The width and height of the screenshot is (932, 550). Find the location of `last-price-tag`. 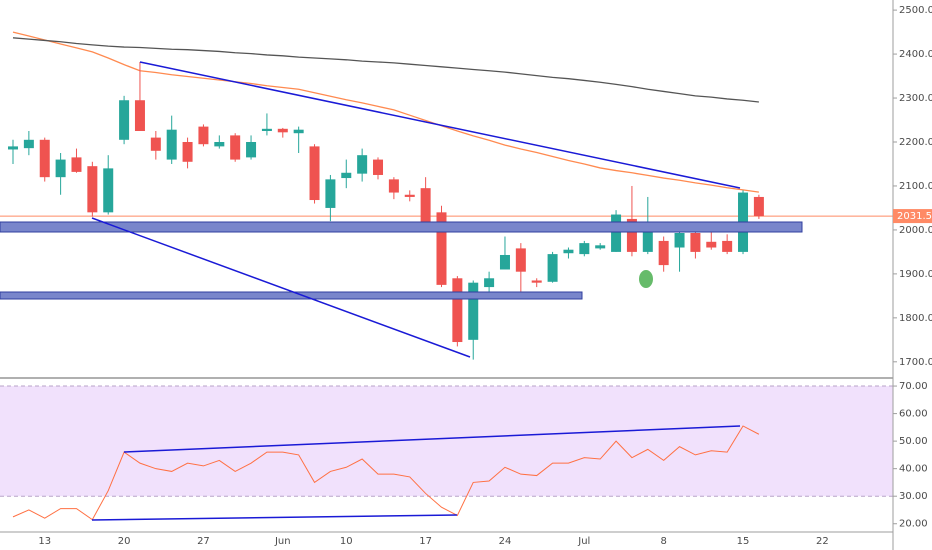

last-price-tag is located at coordinates (912, 216).